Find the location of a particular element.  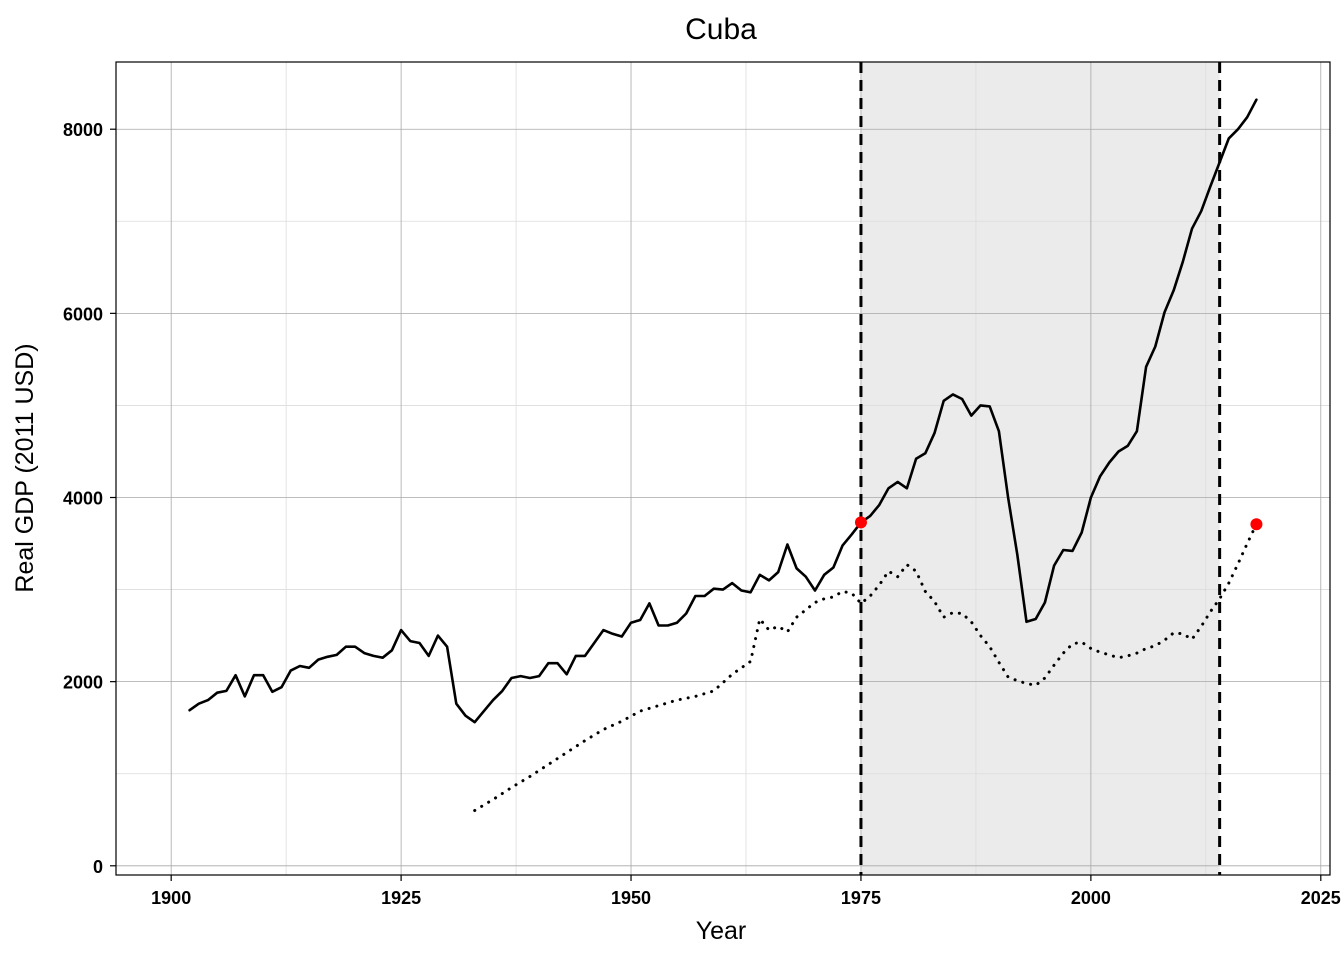

x-tick-label: 1975 is located at coordinates (861, 898).